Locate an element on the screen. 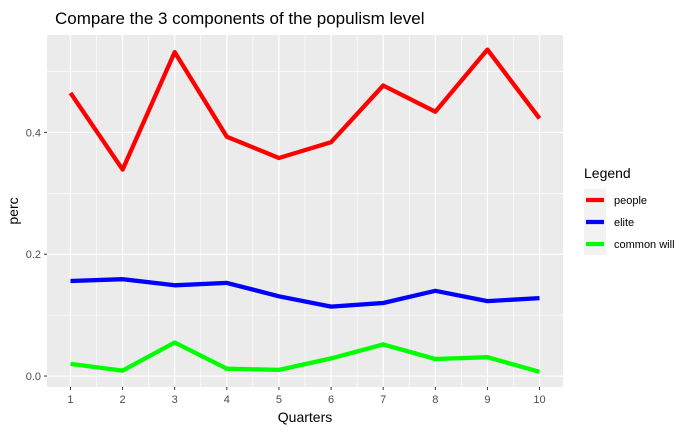 This screenshot has height=432, width=700. x-tick-label: 9 is located at coordinates (487, 400).